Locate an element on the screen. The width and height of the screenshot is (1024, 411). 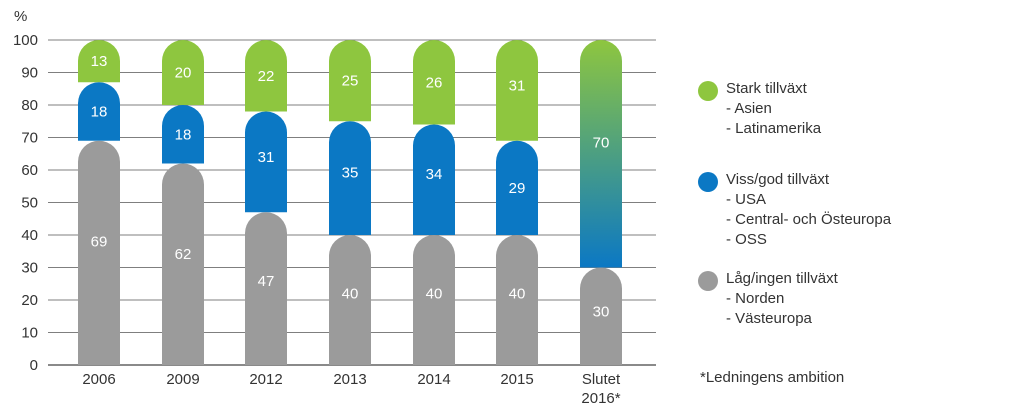
data-label: 34 is located at coordinates (434, 174).